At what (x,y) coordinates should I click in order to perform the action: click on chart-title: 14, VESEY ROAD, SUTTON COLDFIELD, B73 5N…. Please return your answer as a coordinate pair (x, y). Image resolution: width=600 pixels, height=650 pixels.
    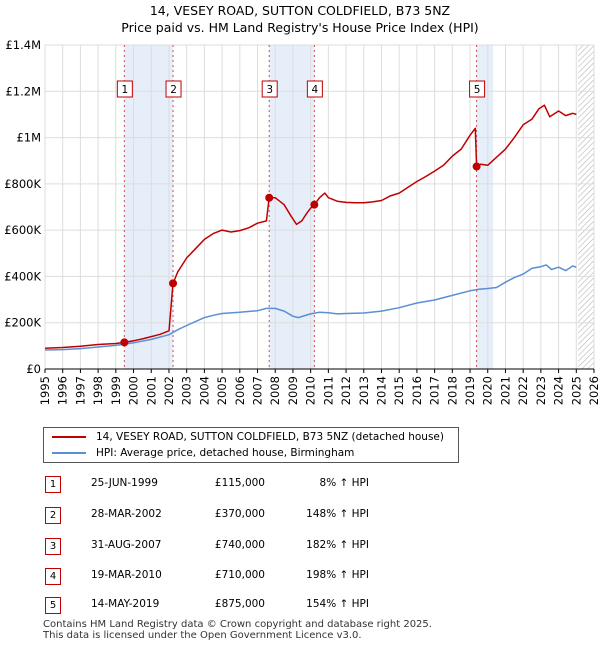
    Looking at the image, I should click on (300, 10).